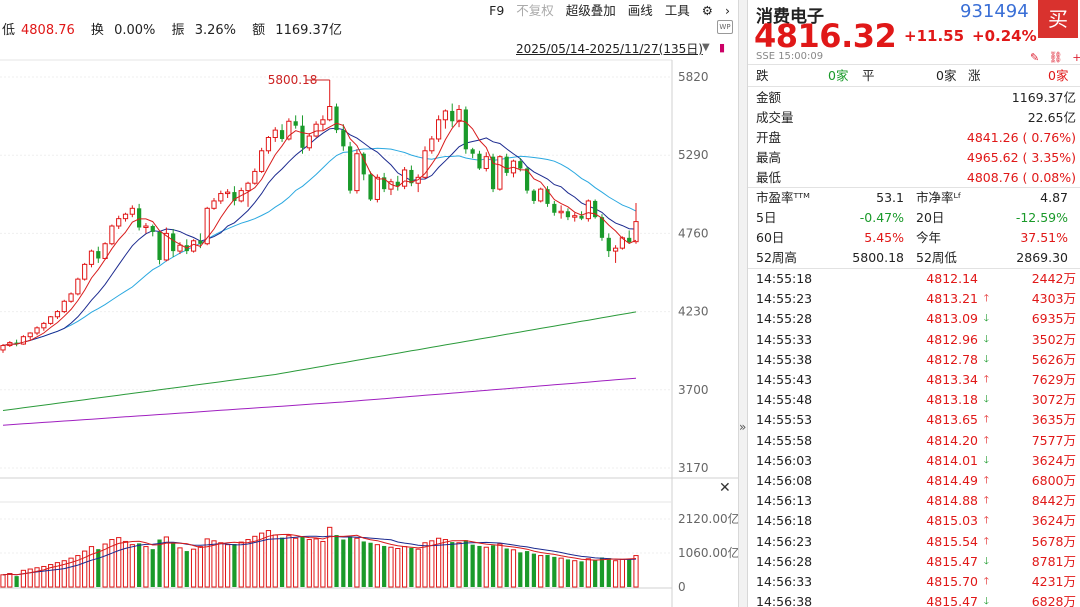  Describe the element at coordinates (1076, 57) in the screenshot. I see `plus-icon: +` at that location.